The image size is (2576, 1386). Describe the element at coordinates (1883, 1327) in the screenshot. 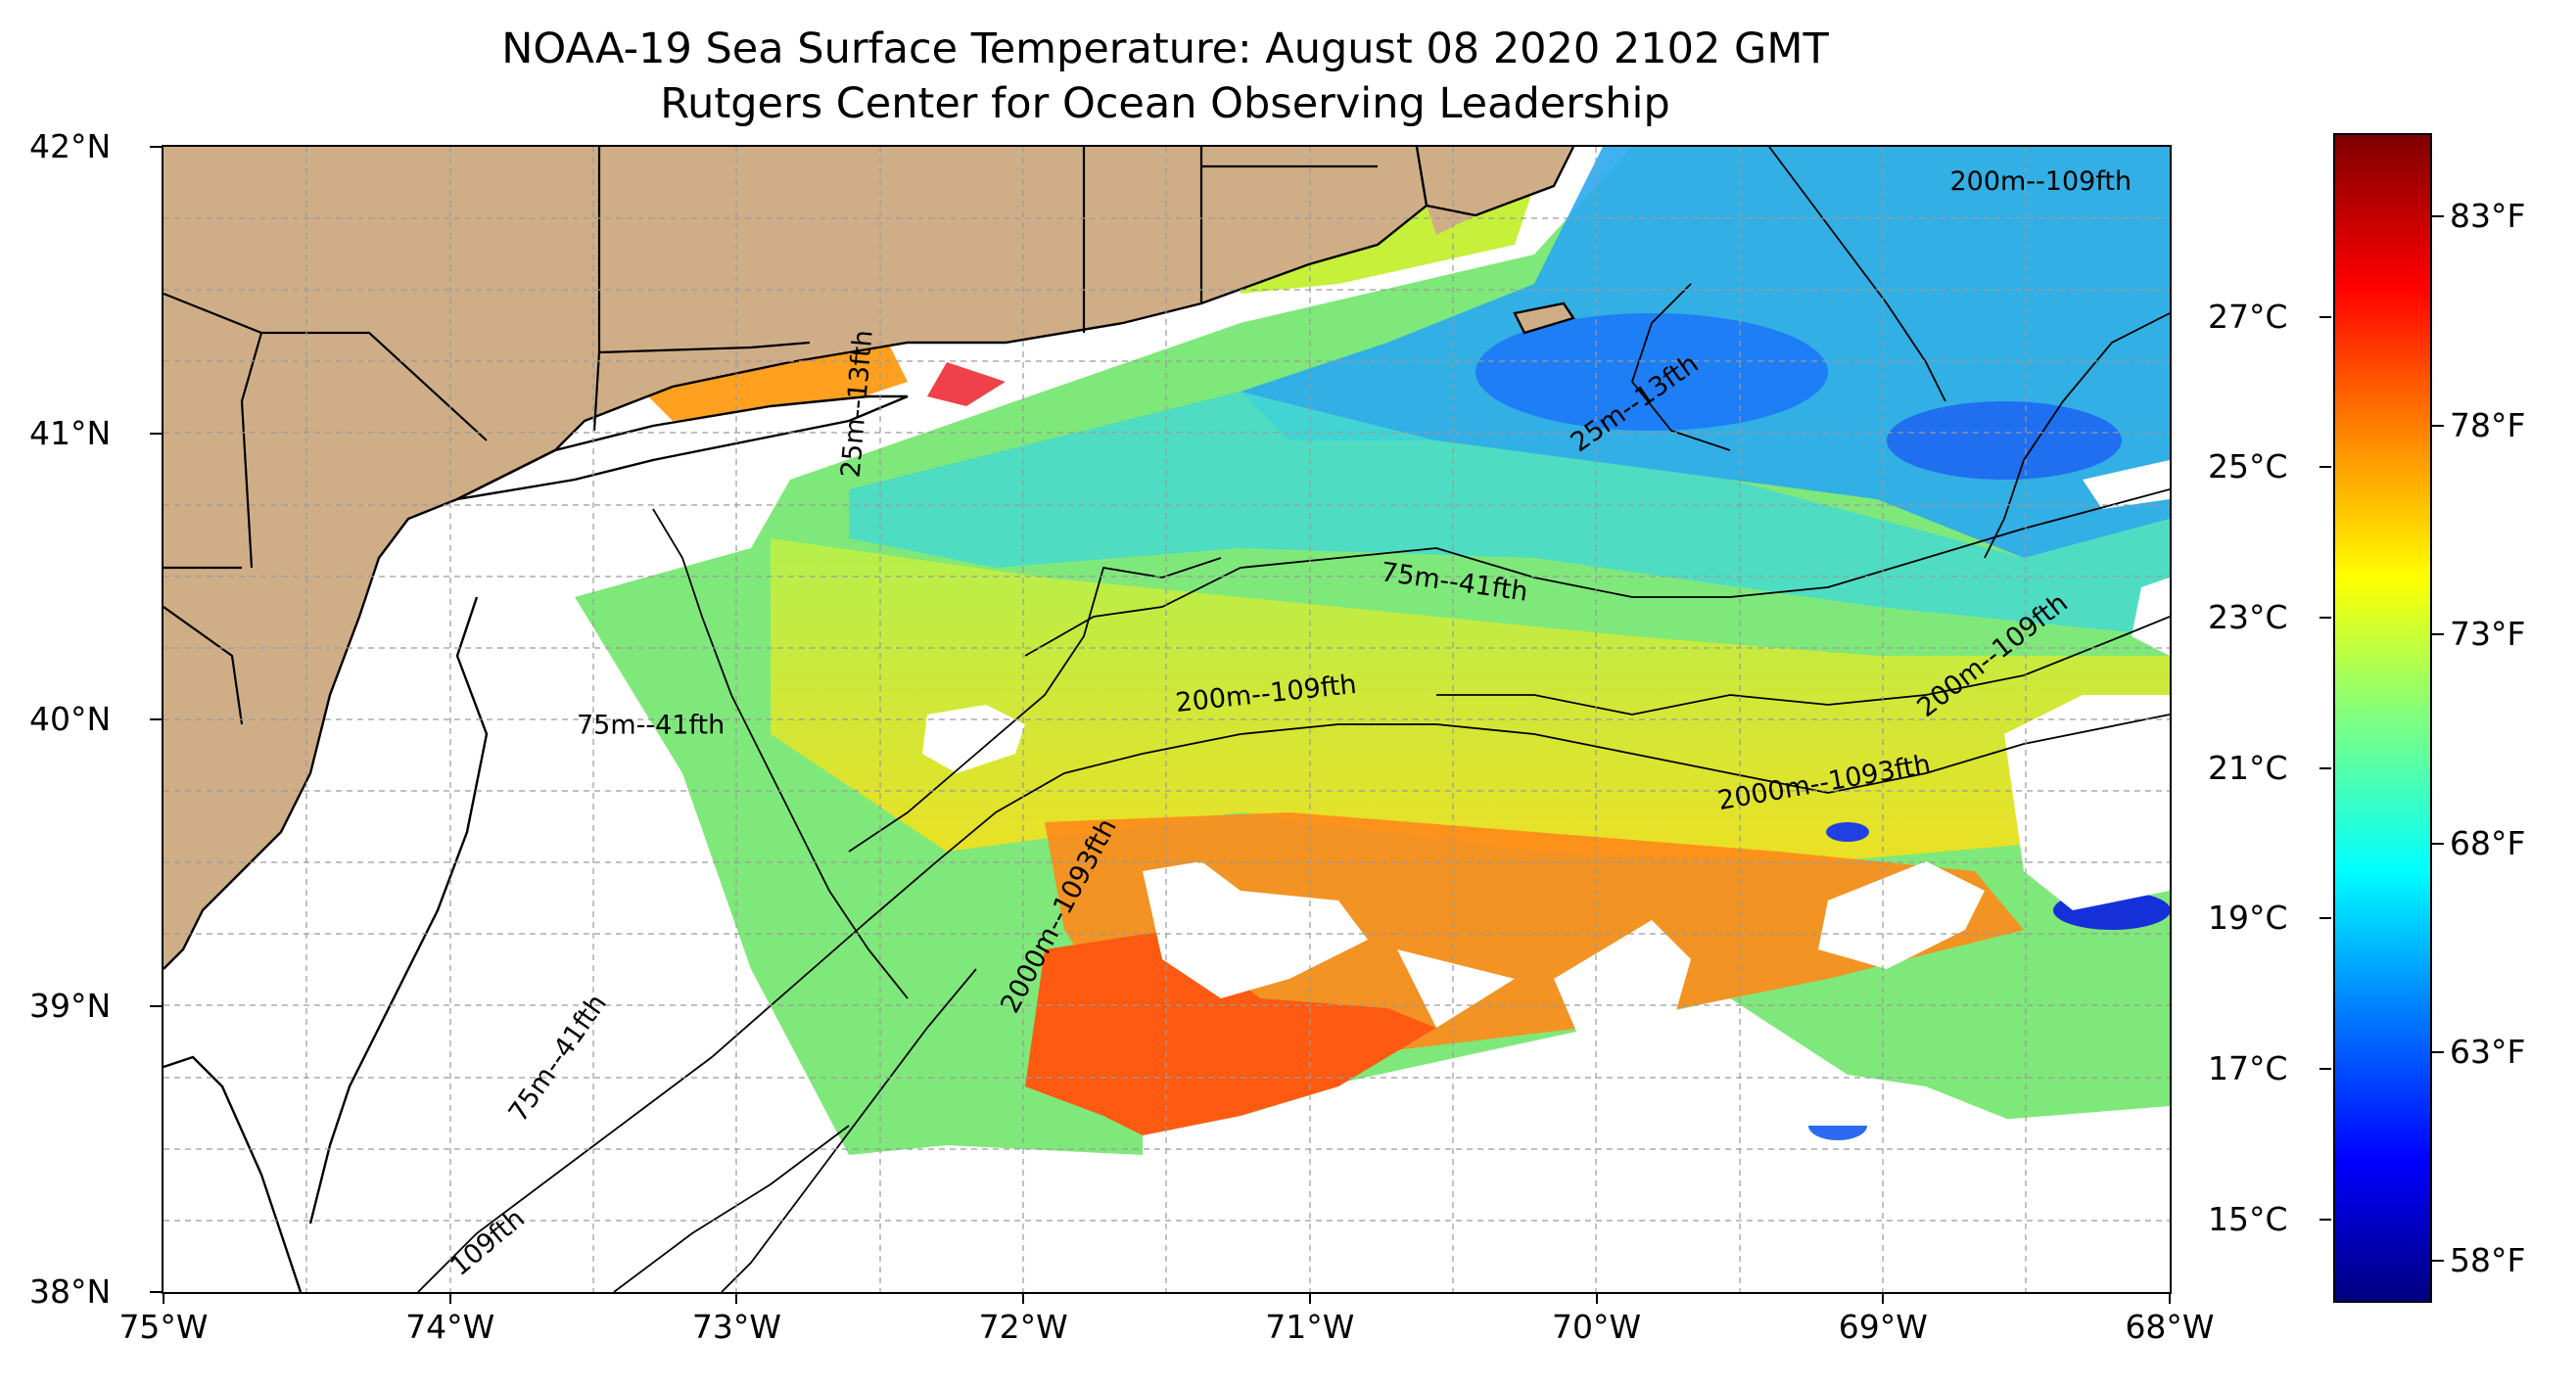

I see `x-tick-label: 69°W` at that location.